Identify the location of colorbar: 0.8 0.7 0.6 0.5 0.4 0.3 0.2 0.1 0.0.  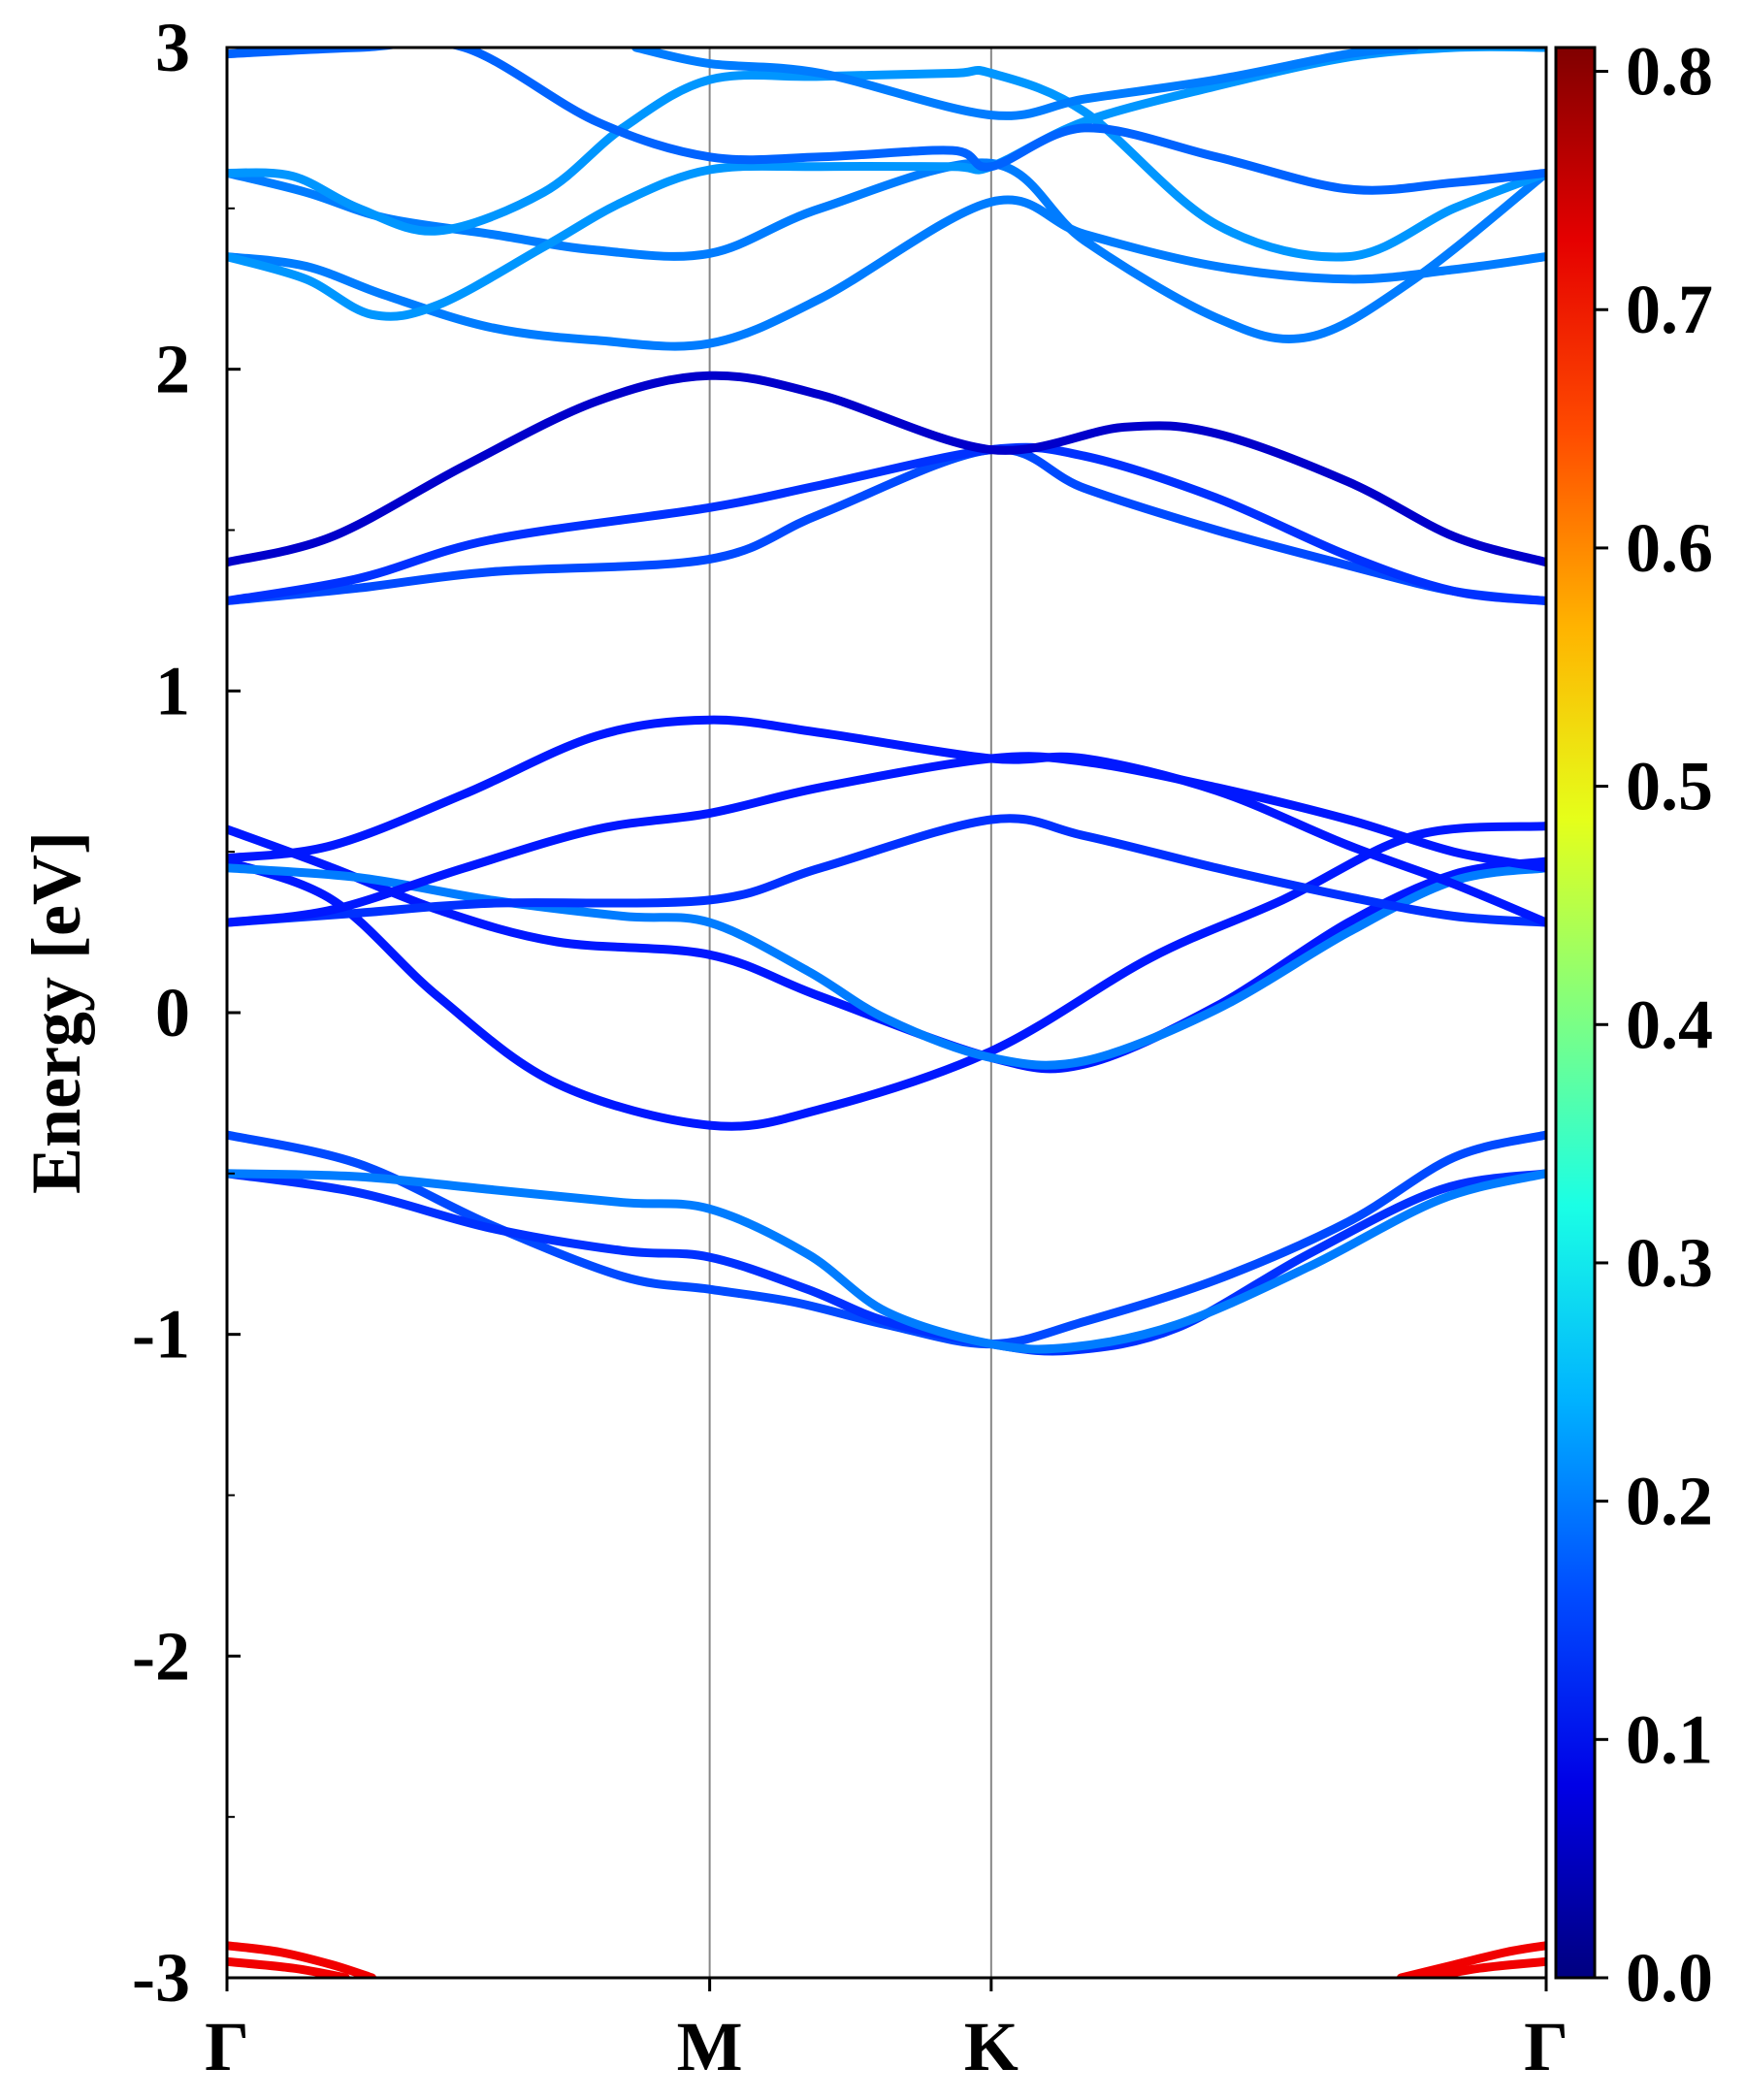
(1633, 1025).